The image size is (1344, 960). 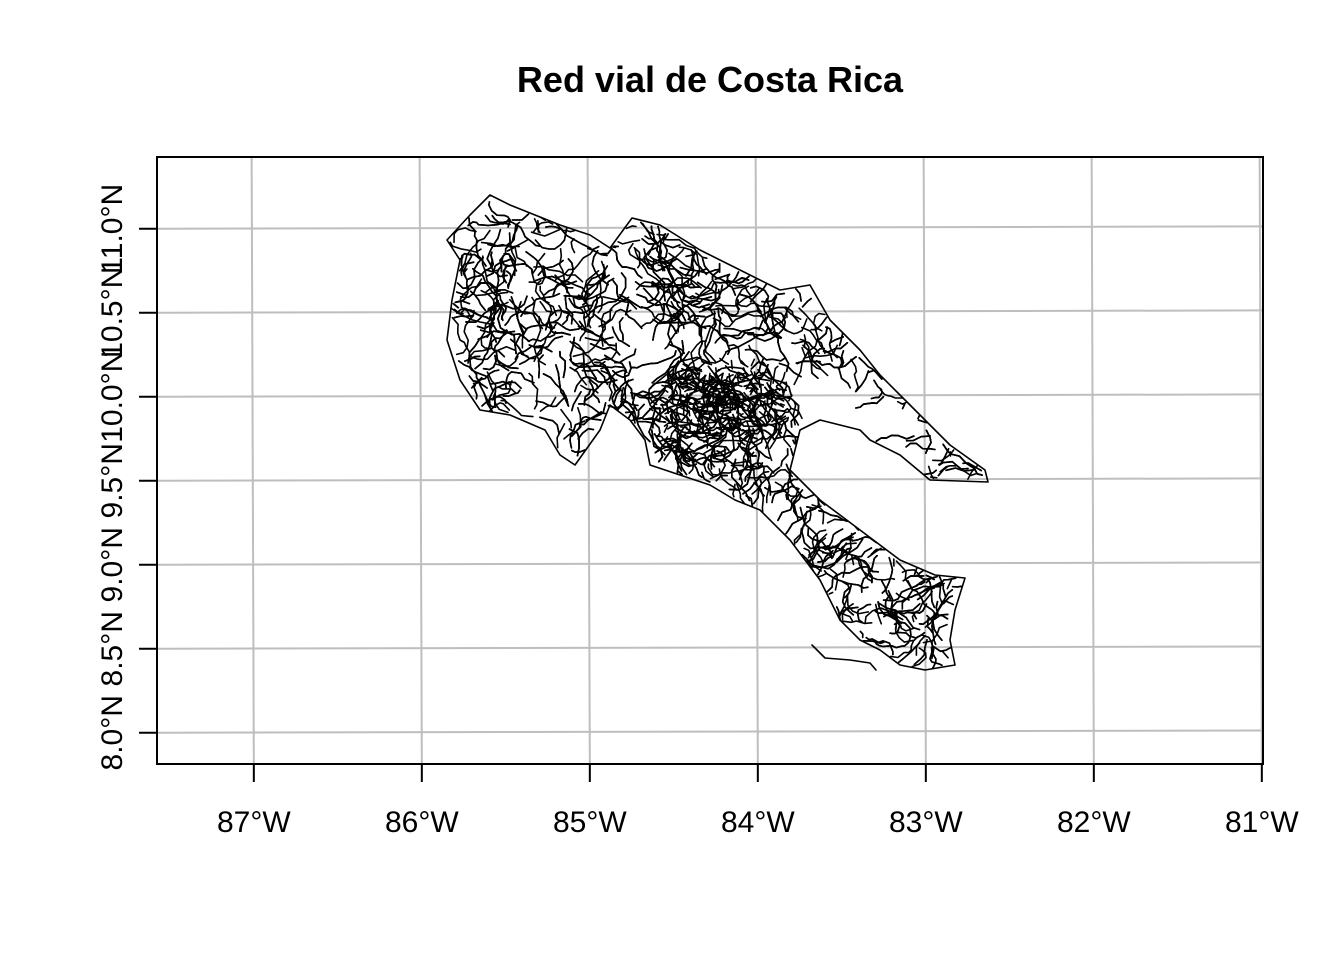 I want to click on x-tick-label: 85°W, so click(x=590, y=822).